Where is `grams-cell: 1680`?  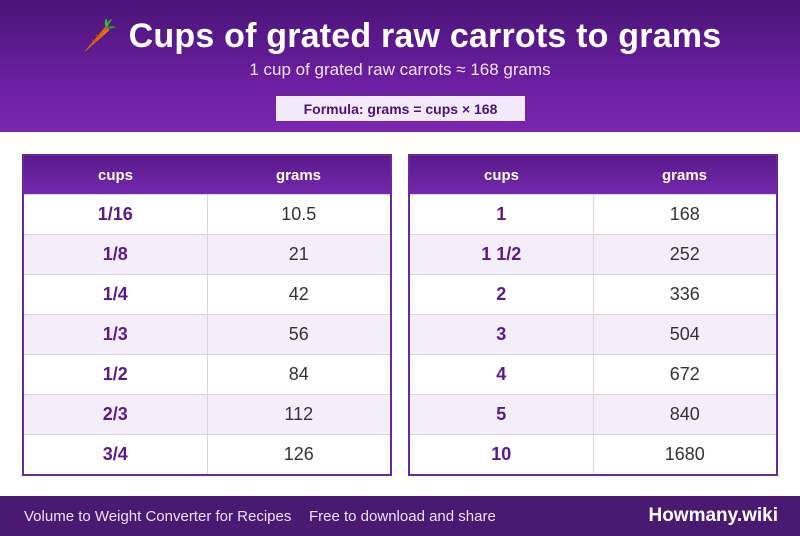
grams-cell: 1680 is located at coordinates (684, 454).